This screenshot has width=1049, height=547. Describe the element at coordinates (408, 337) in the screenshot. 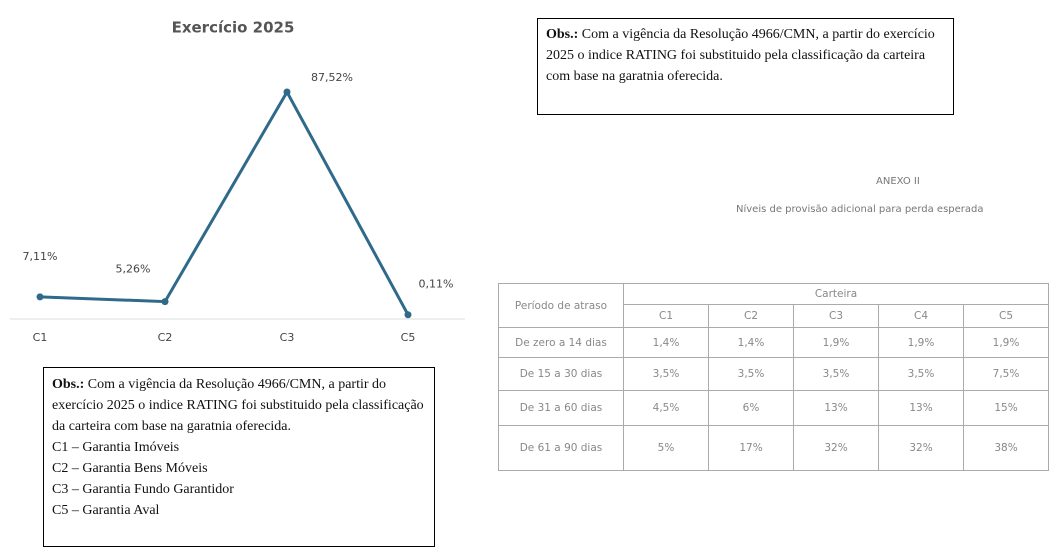

I see `x-tick-label: C5` at that location.